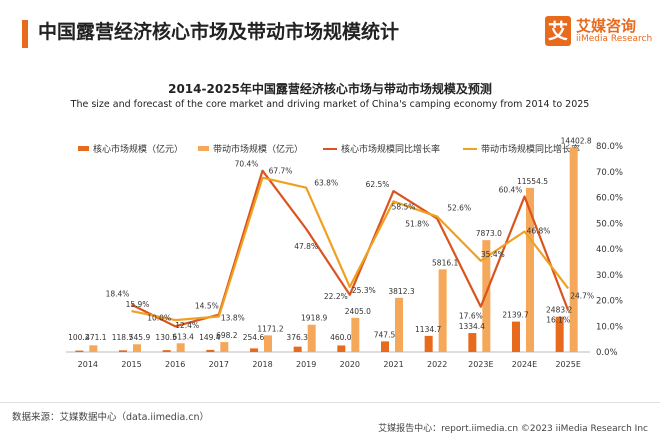  What do you see at coordinates (341, 337) in the screenshot?
I see `bar-value-label: 460.0` at bounding box center [341, 337].